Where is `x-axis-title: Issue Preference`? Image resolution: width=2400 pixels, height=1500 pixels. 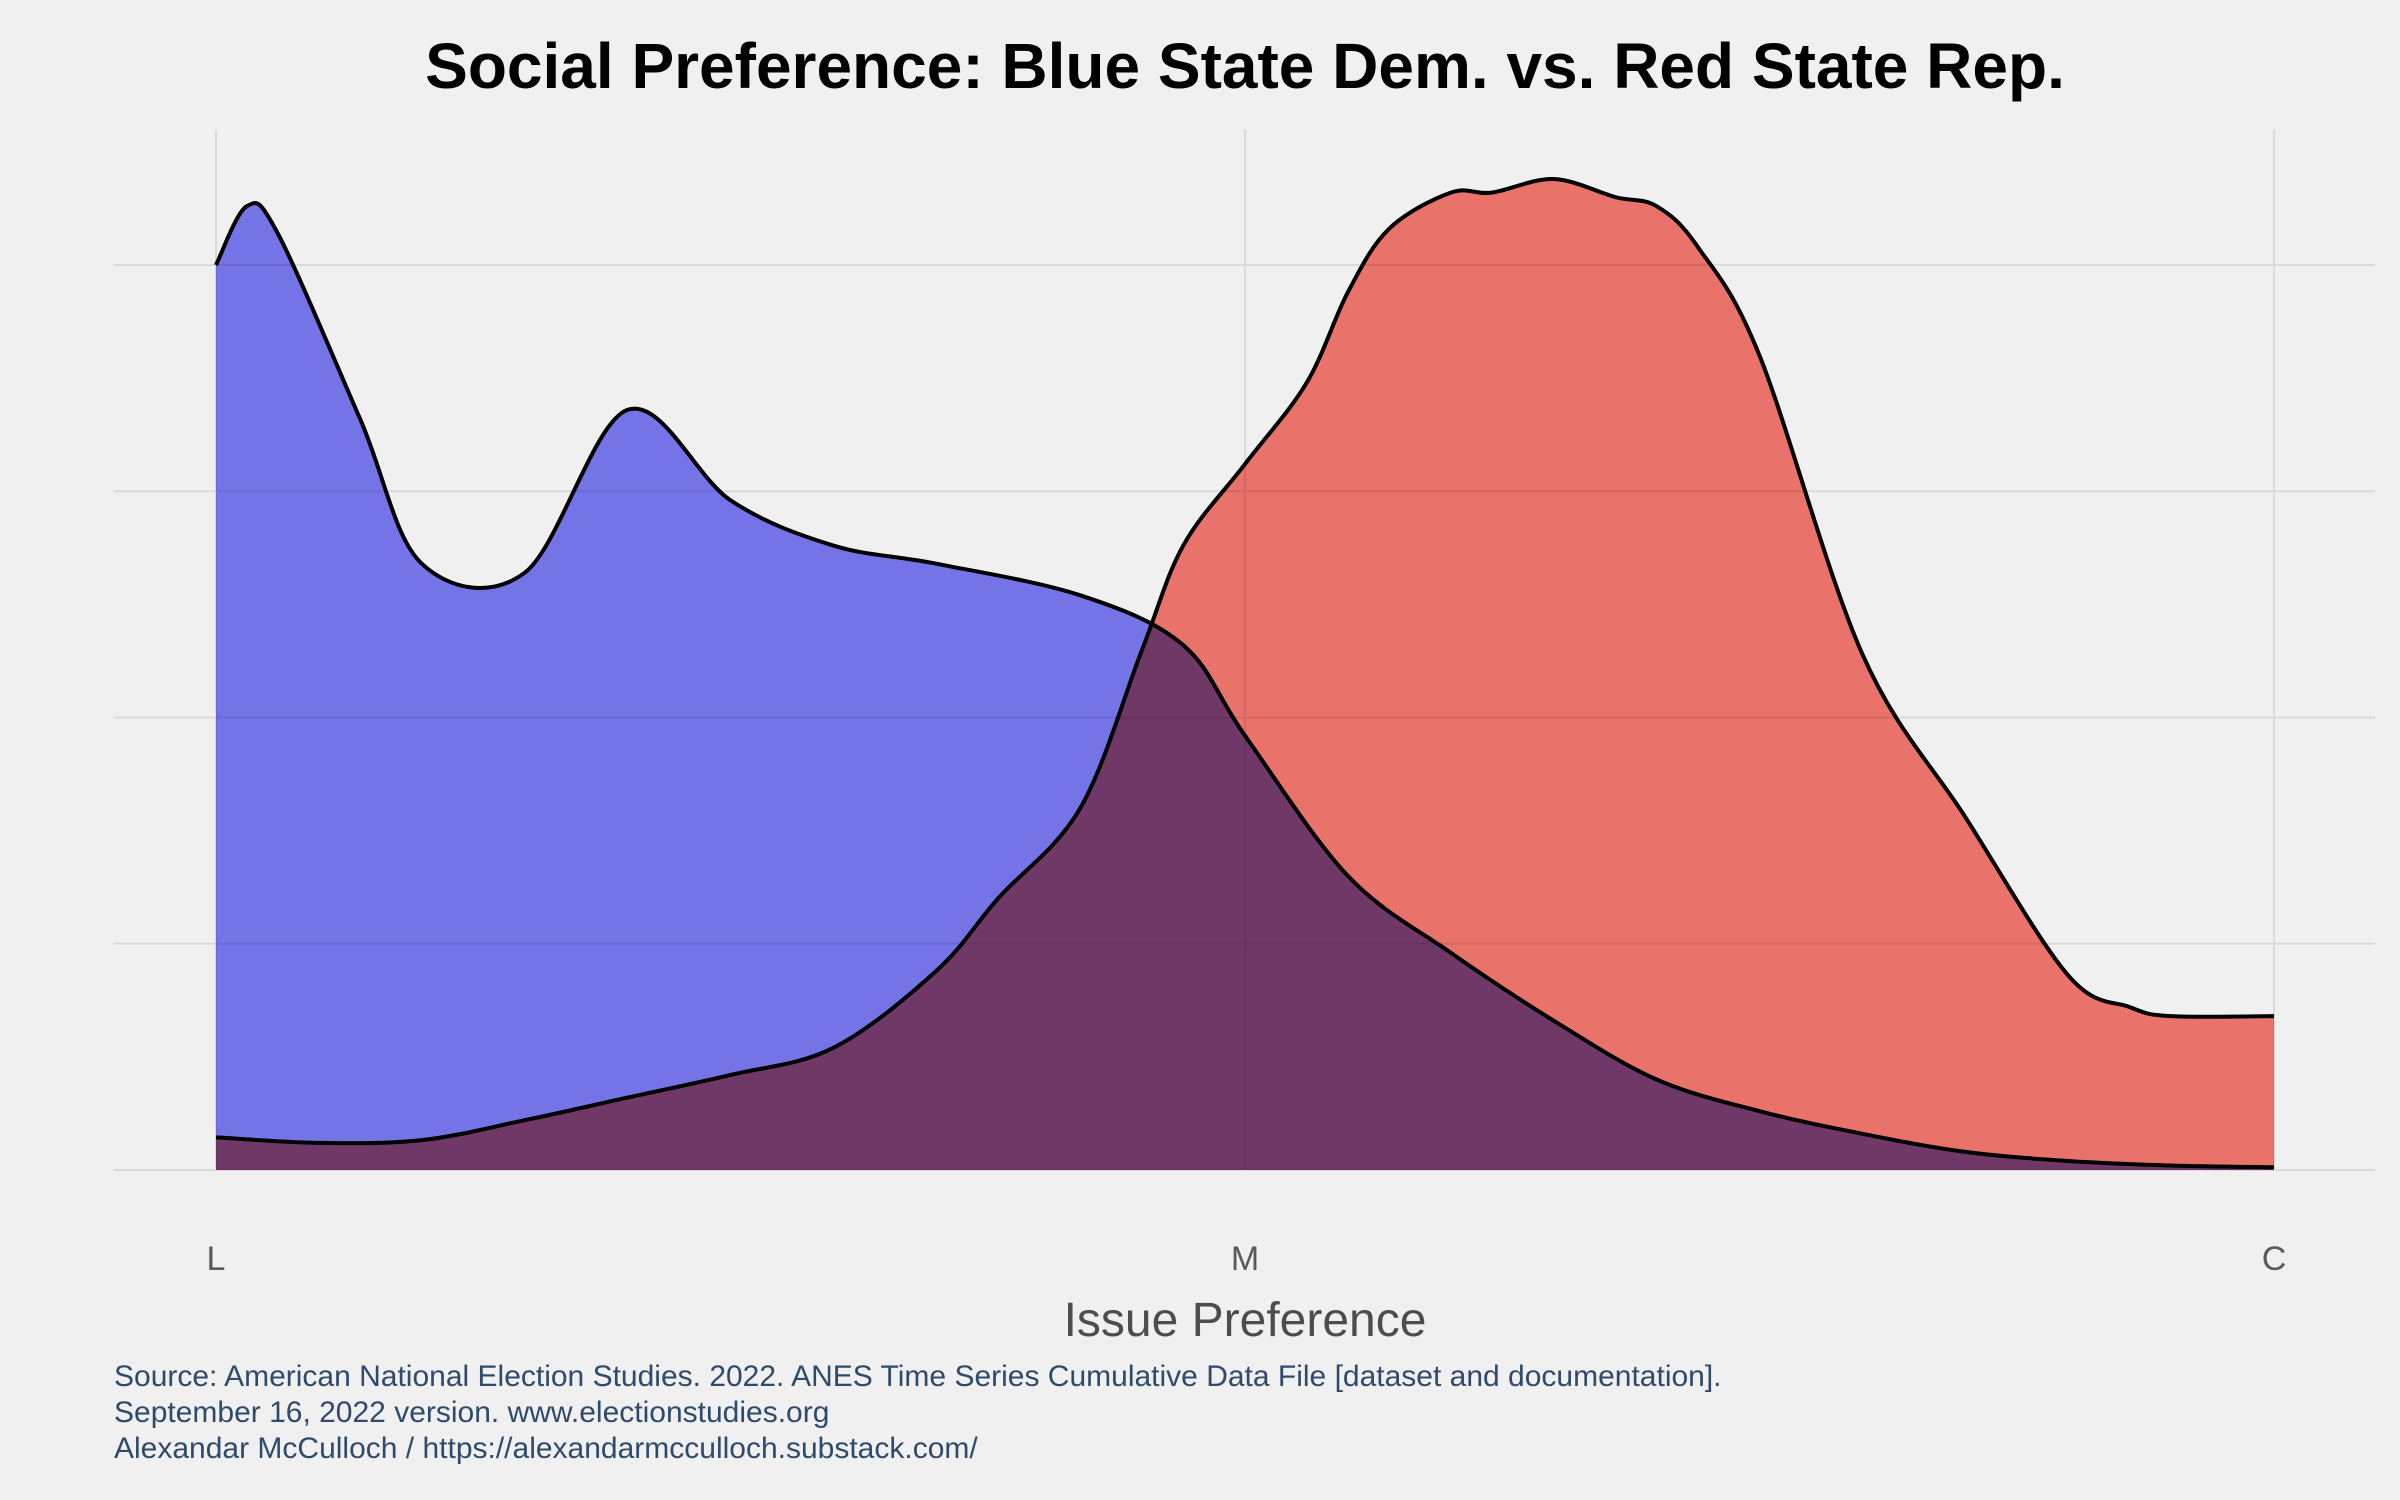
x-axis-title: Issue Preference is located at coordinates (1245, 1320).